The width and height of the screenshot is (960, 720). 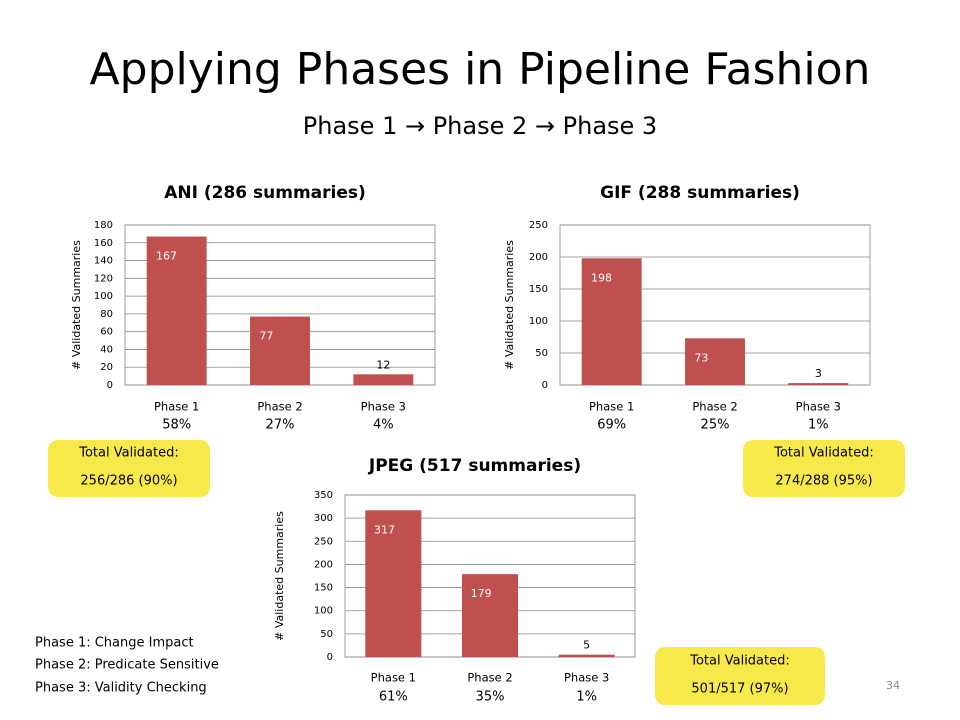 What do you see at coordinates (700, 193) in the screenshot?
I see `chart-title: GIF (288 summaries)` at bounding box center [700, 193].